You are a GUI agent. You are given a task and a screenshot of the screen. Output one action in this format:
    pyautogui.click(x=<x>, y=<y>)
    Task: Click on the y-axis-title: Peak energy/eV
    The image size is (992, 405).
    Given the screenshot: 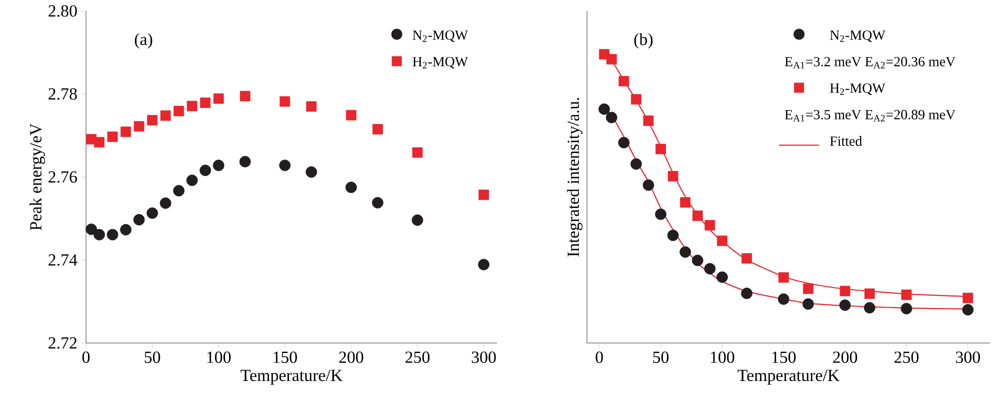 What is the action you would take?
    pyautogui.click(x=37, y=176)
    